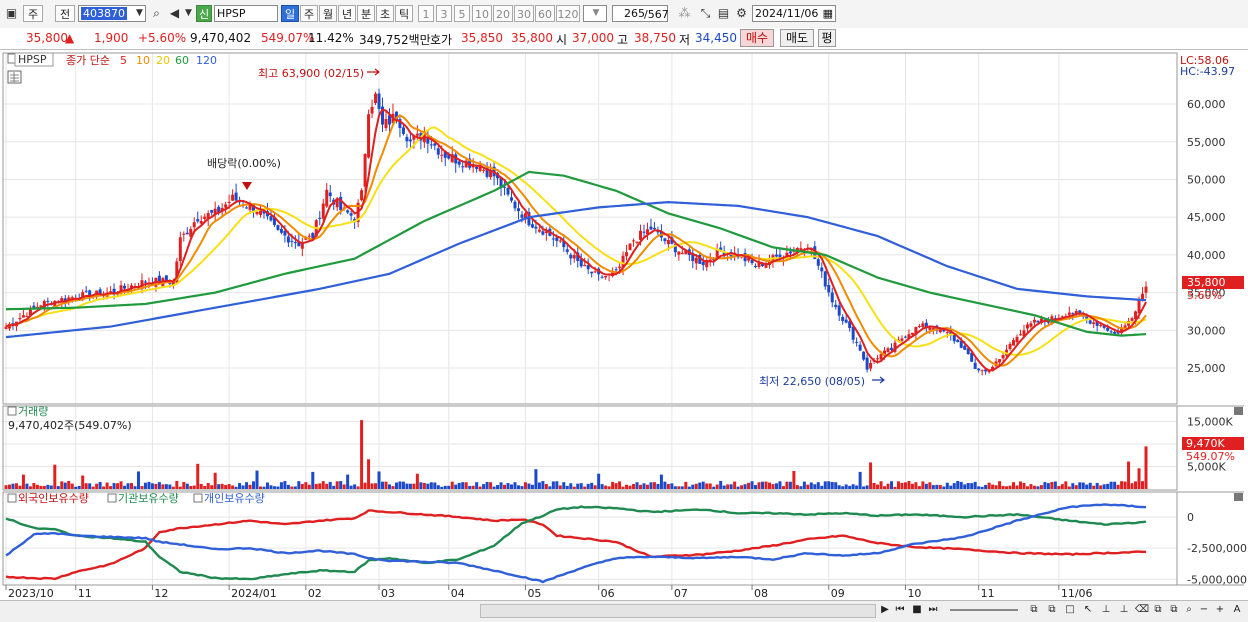 The image size is (1248, 622). Describe the element at coordinates (404, 13) in the screenshot. I see `period-tick-tab: 틱` at that location.